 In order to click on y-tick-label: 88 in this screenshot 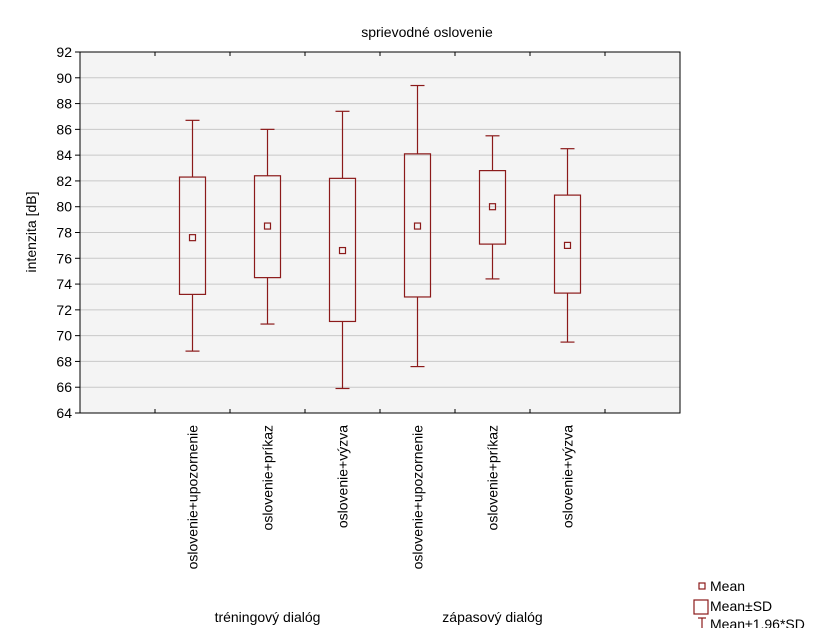, I will do `click(64, 104)`.